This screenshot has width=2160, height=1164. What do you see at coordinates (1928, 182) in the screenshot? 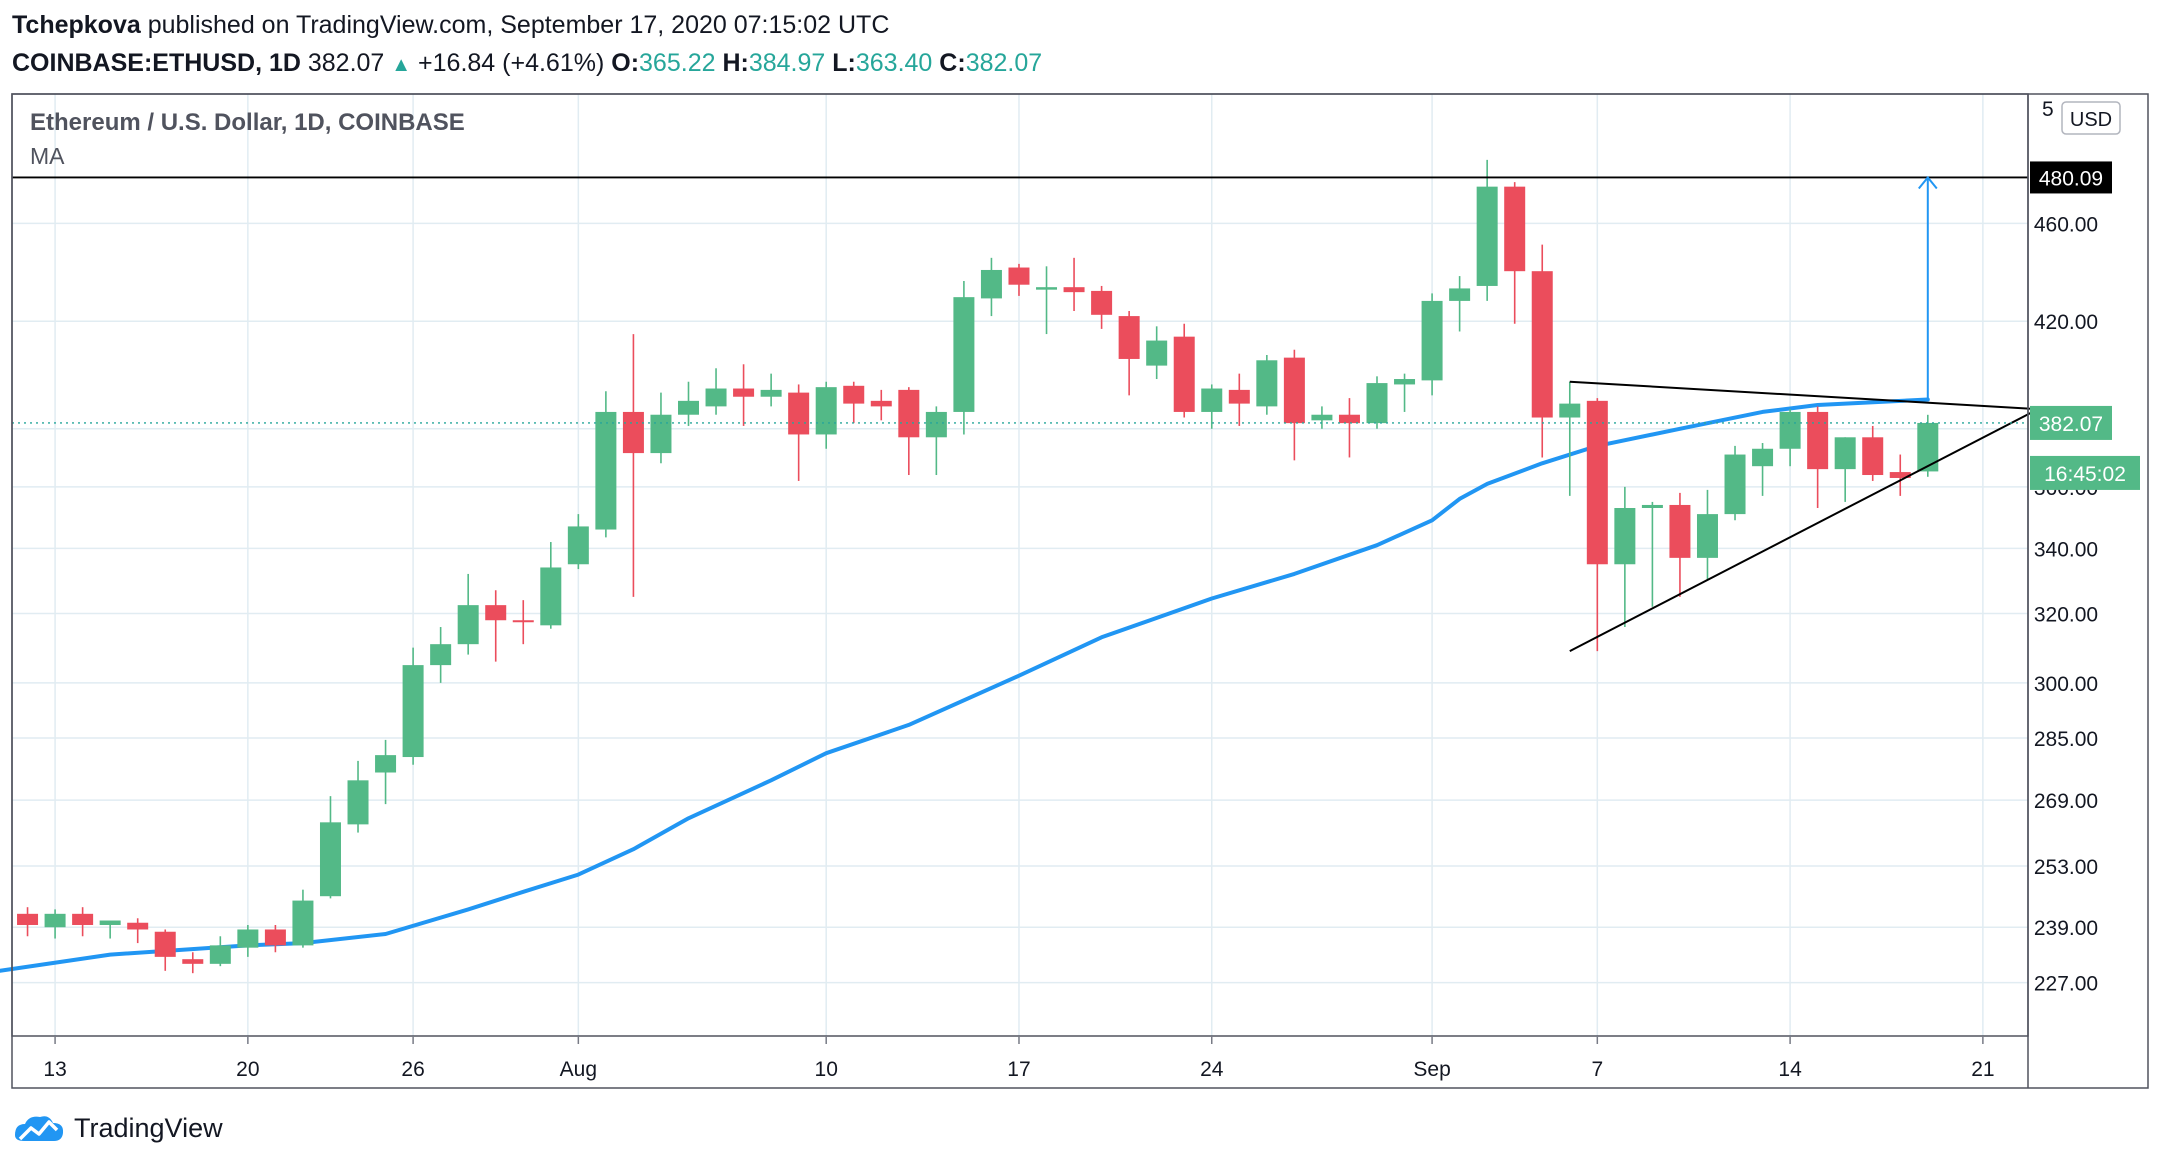
I see `target-arrow-head` at bounding box center [1928, 182].